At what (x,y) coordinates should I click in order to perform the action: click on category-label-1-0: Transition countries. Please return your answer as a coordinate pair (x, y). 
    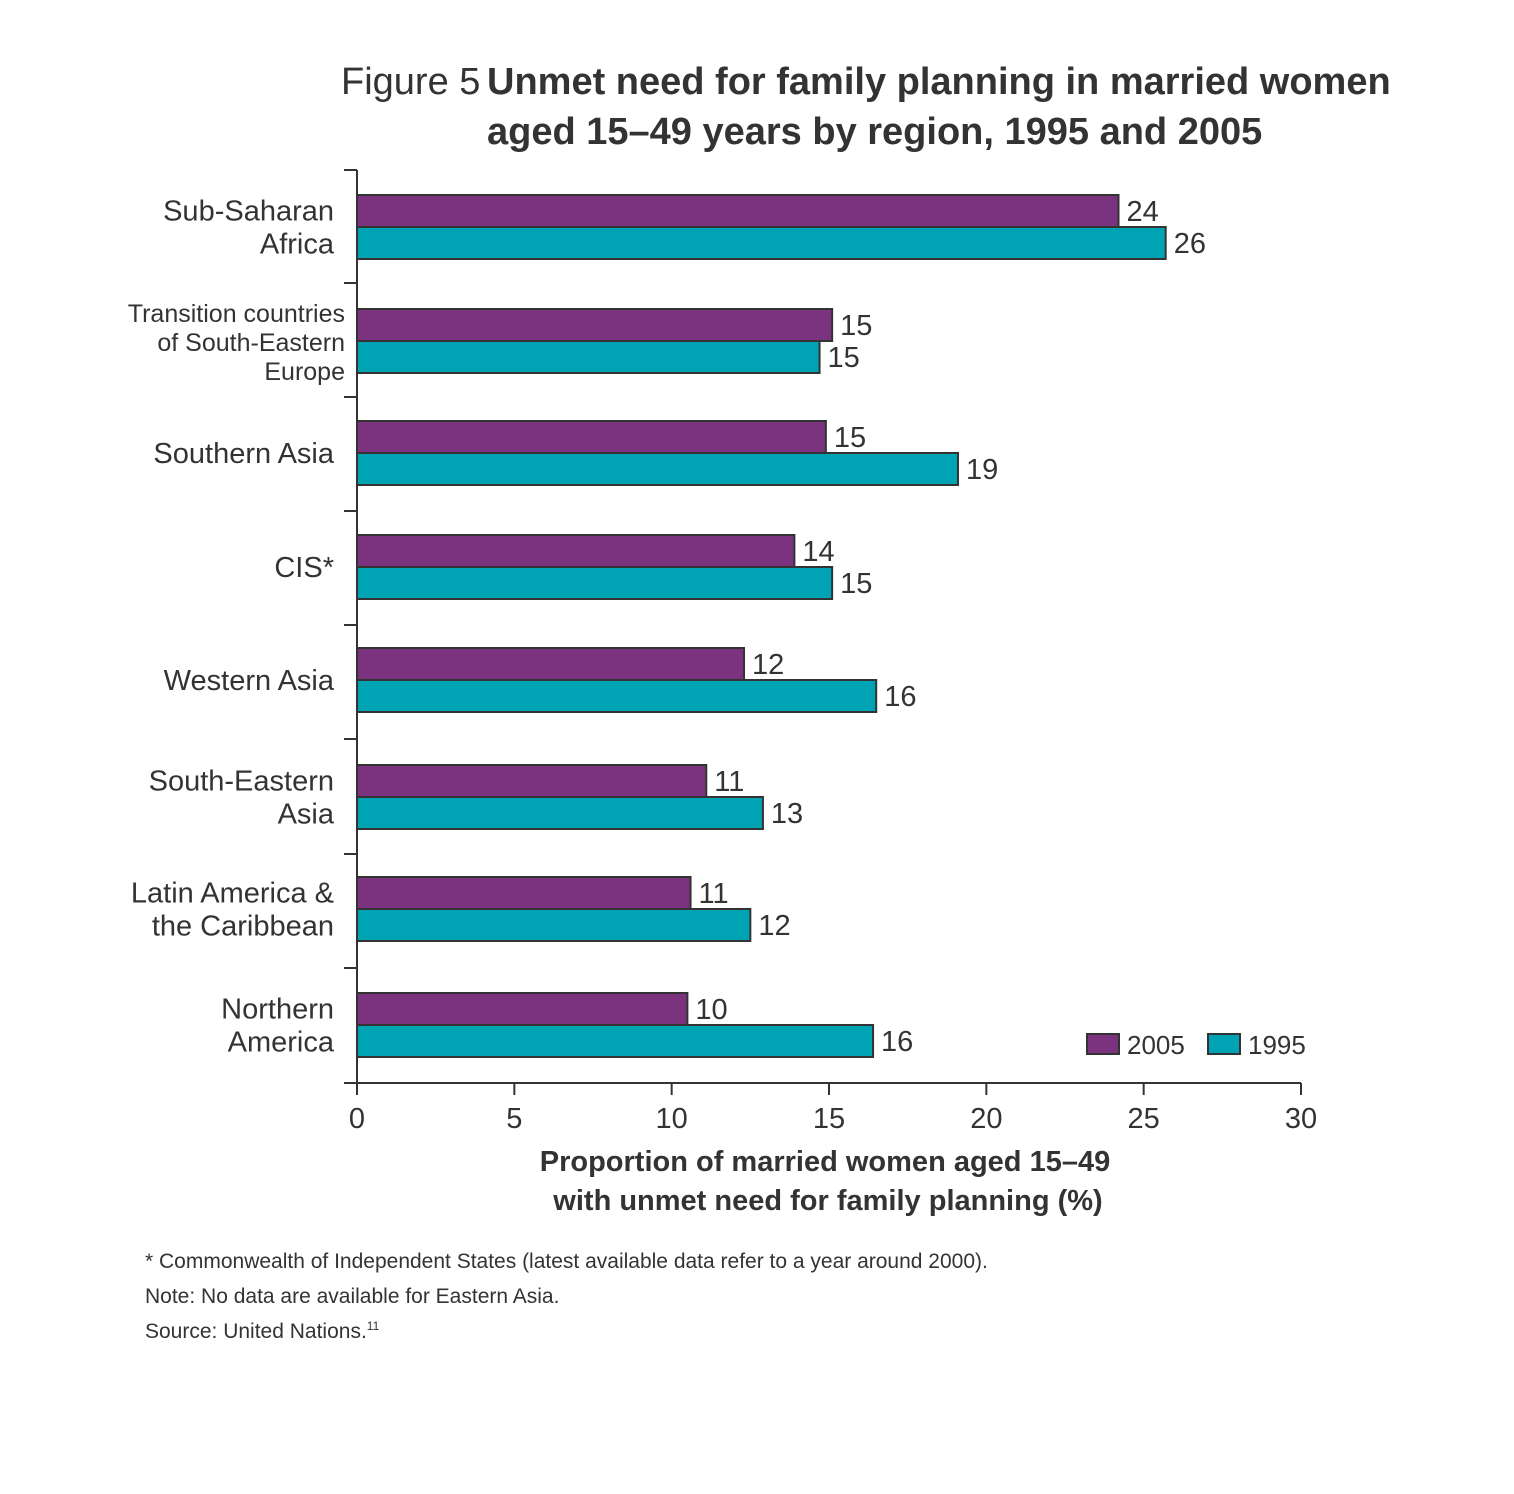
    Looking at the image, I should click on (236, 314).